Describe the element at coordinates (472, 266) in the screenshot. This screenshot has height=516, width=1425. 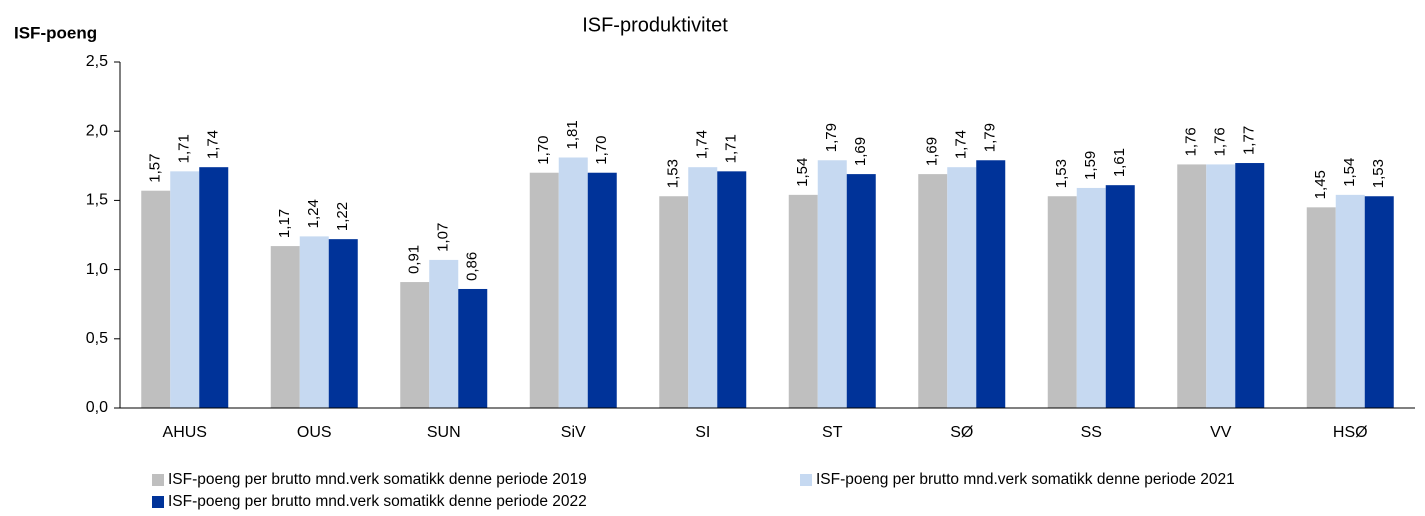
I see `value-label: 0,86` at that location.